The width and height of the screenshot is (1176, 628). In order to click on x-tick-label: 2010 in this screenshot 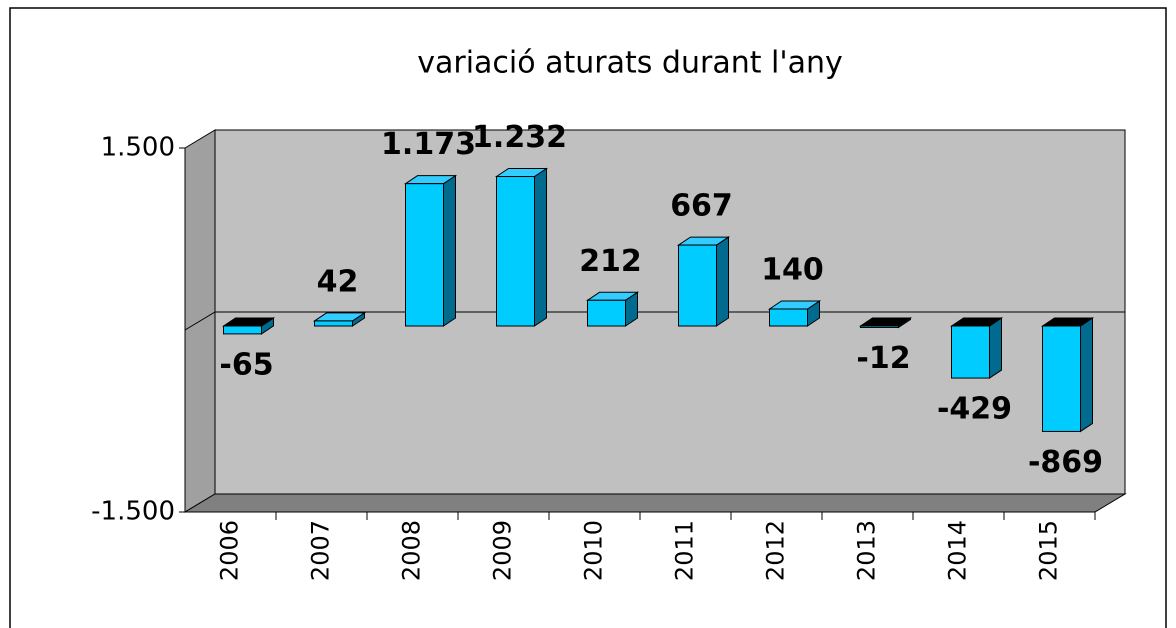, I will do `click(594, 550)`.